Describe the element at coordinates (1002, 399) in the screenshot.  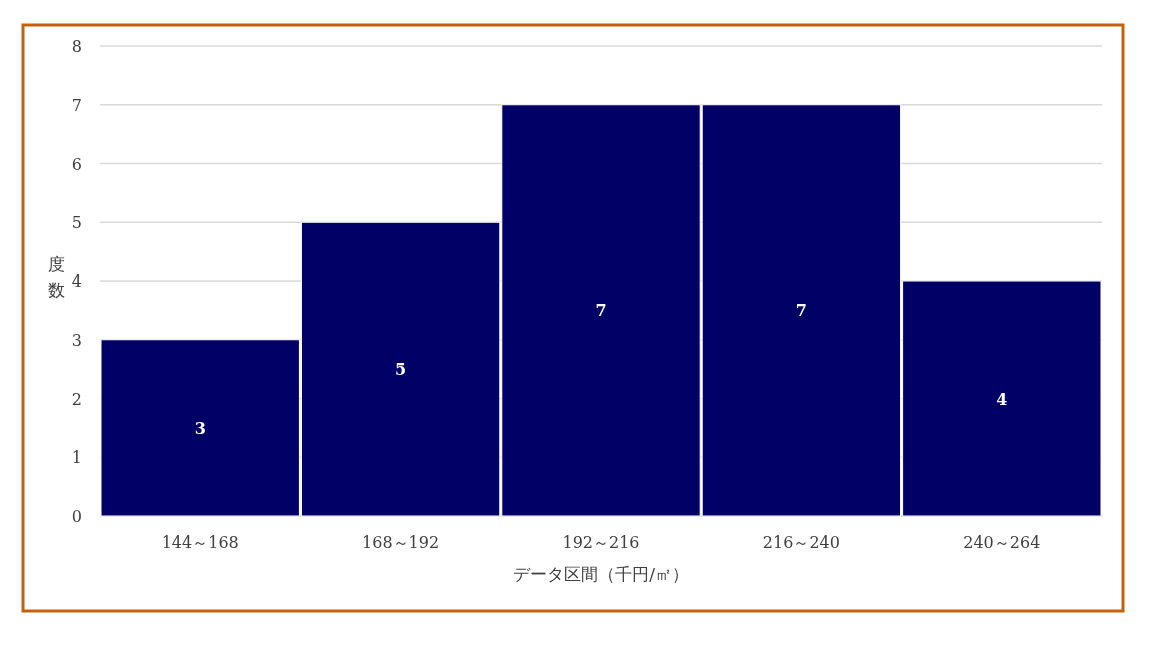
I see `data-label: 4` at that location.